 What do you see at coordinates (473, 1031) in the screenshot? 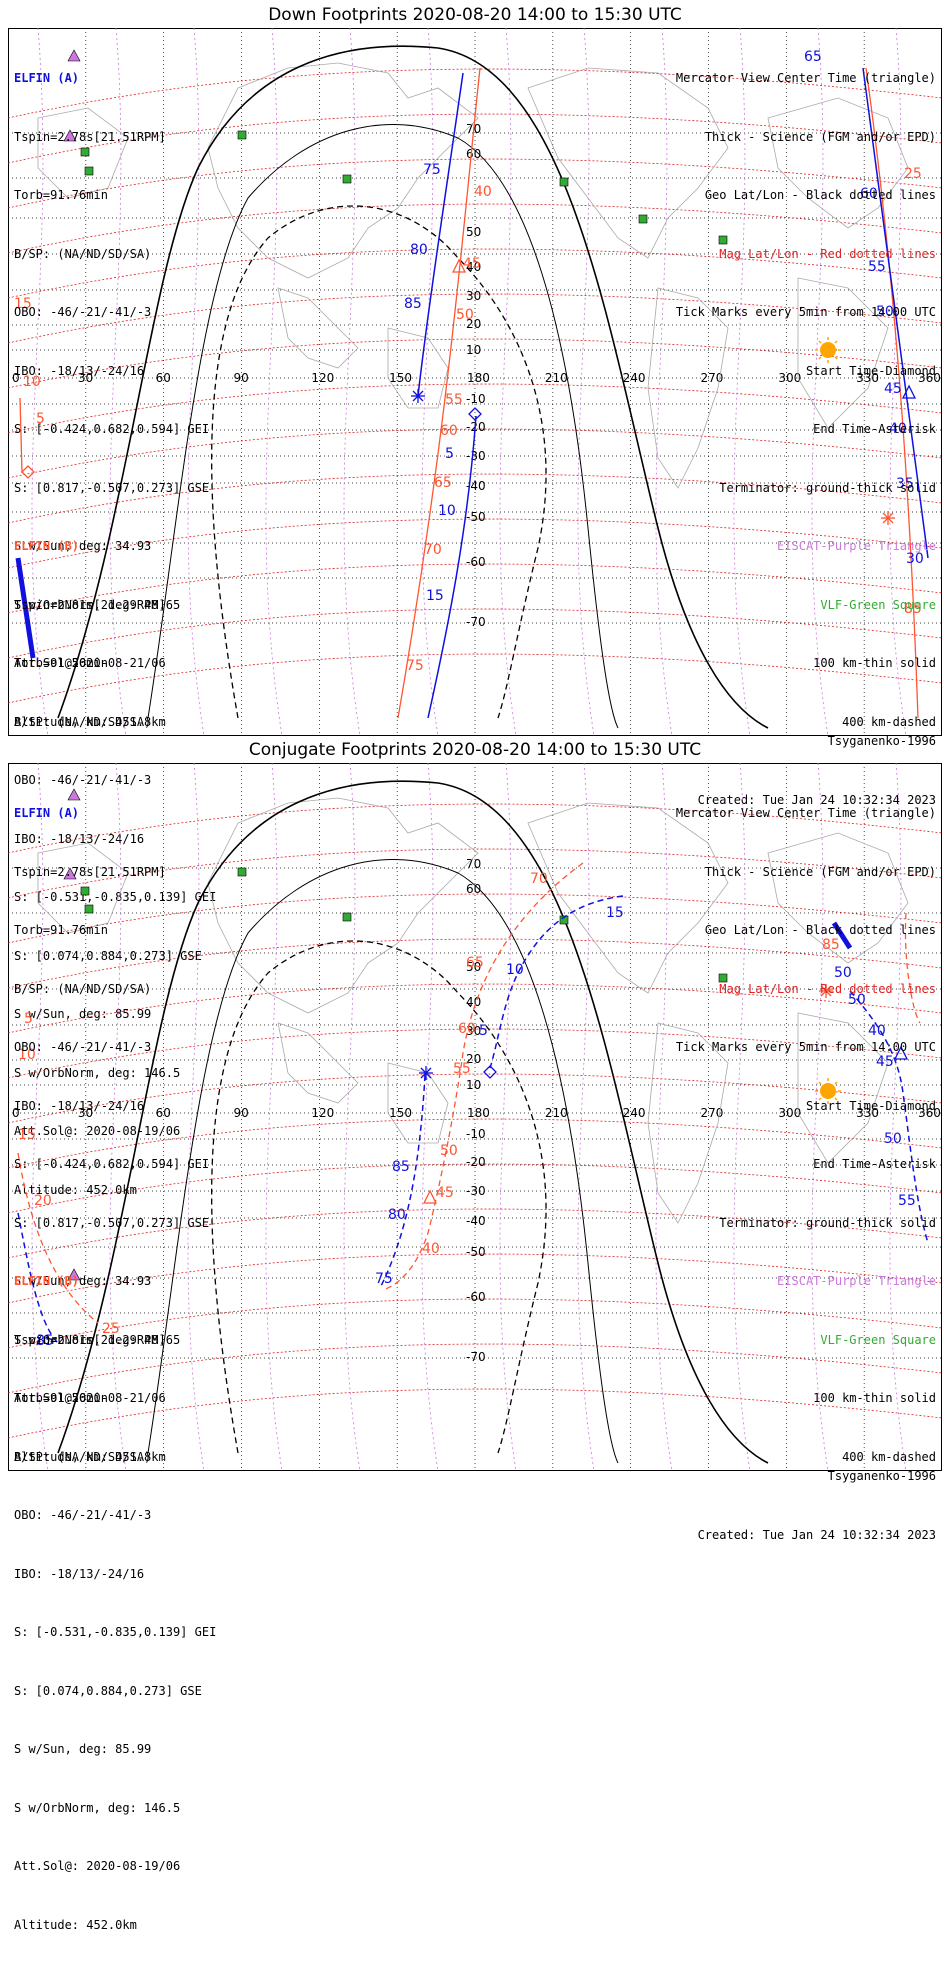
I see `lat-tick-label: 30` at bounding box center [473, 1031].